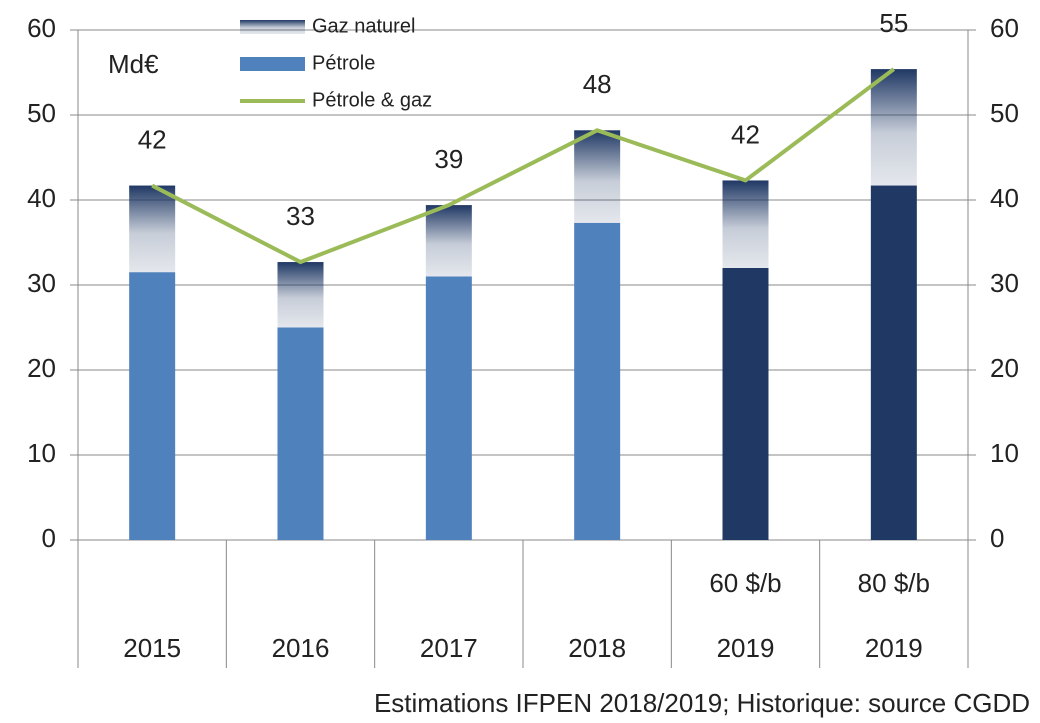 The image size is (1040, 723). What do you see at coordinates (597, 648) in the screenshot?
I see `x-tick-label: 2018` at bounding box center [597, 648].